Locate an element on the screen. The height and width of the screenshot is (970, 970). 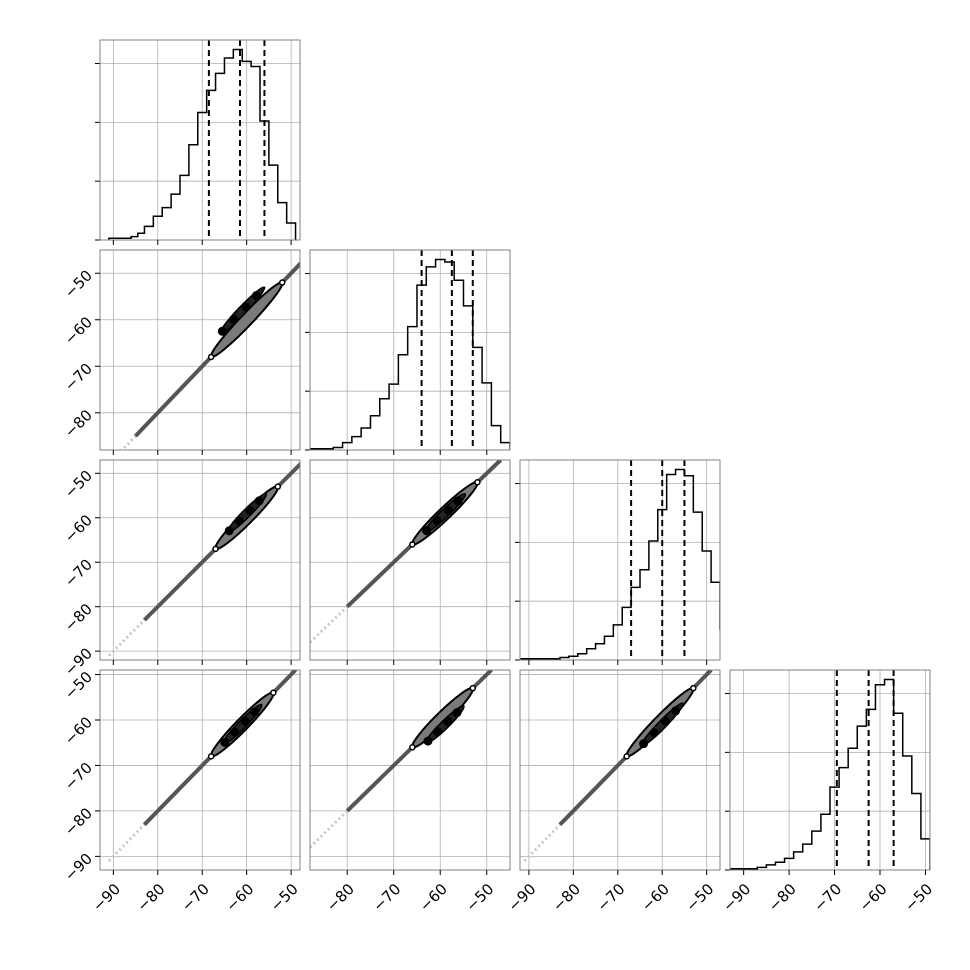
panel-1-0: −50 −60 −70 −80 is located at coordinates (181, 352).